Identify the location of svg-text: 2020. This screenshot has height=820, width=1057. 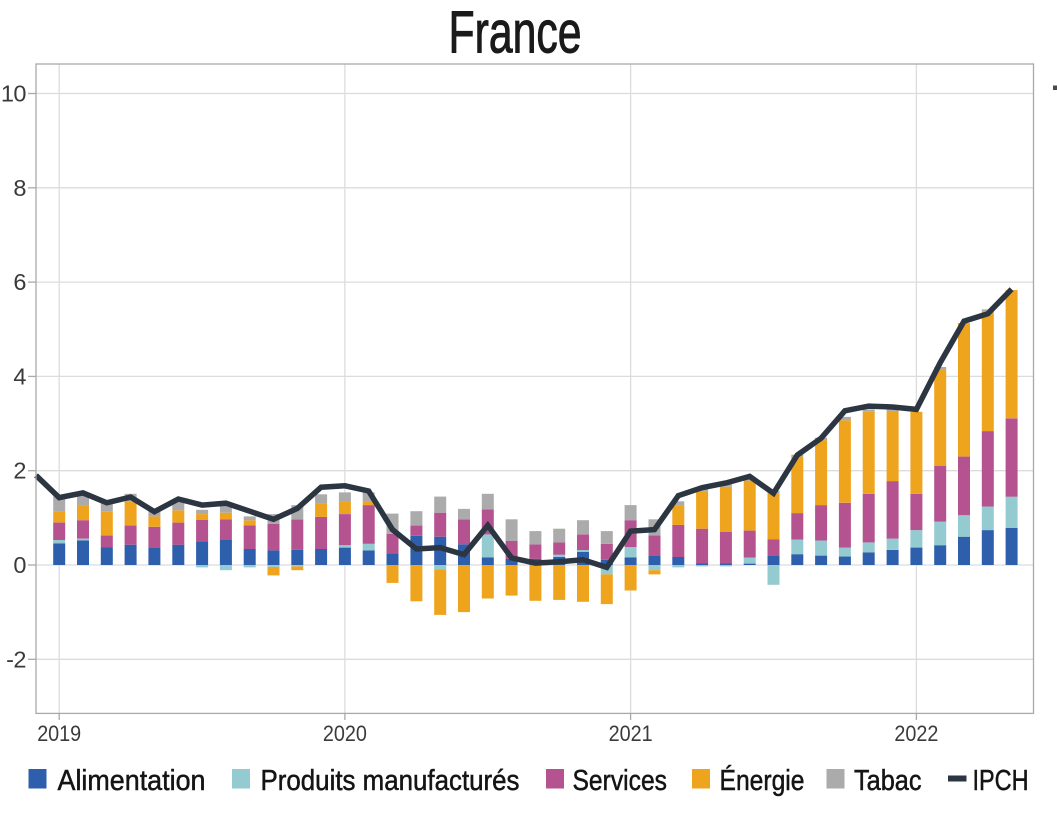
(345, 733).